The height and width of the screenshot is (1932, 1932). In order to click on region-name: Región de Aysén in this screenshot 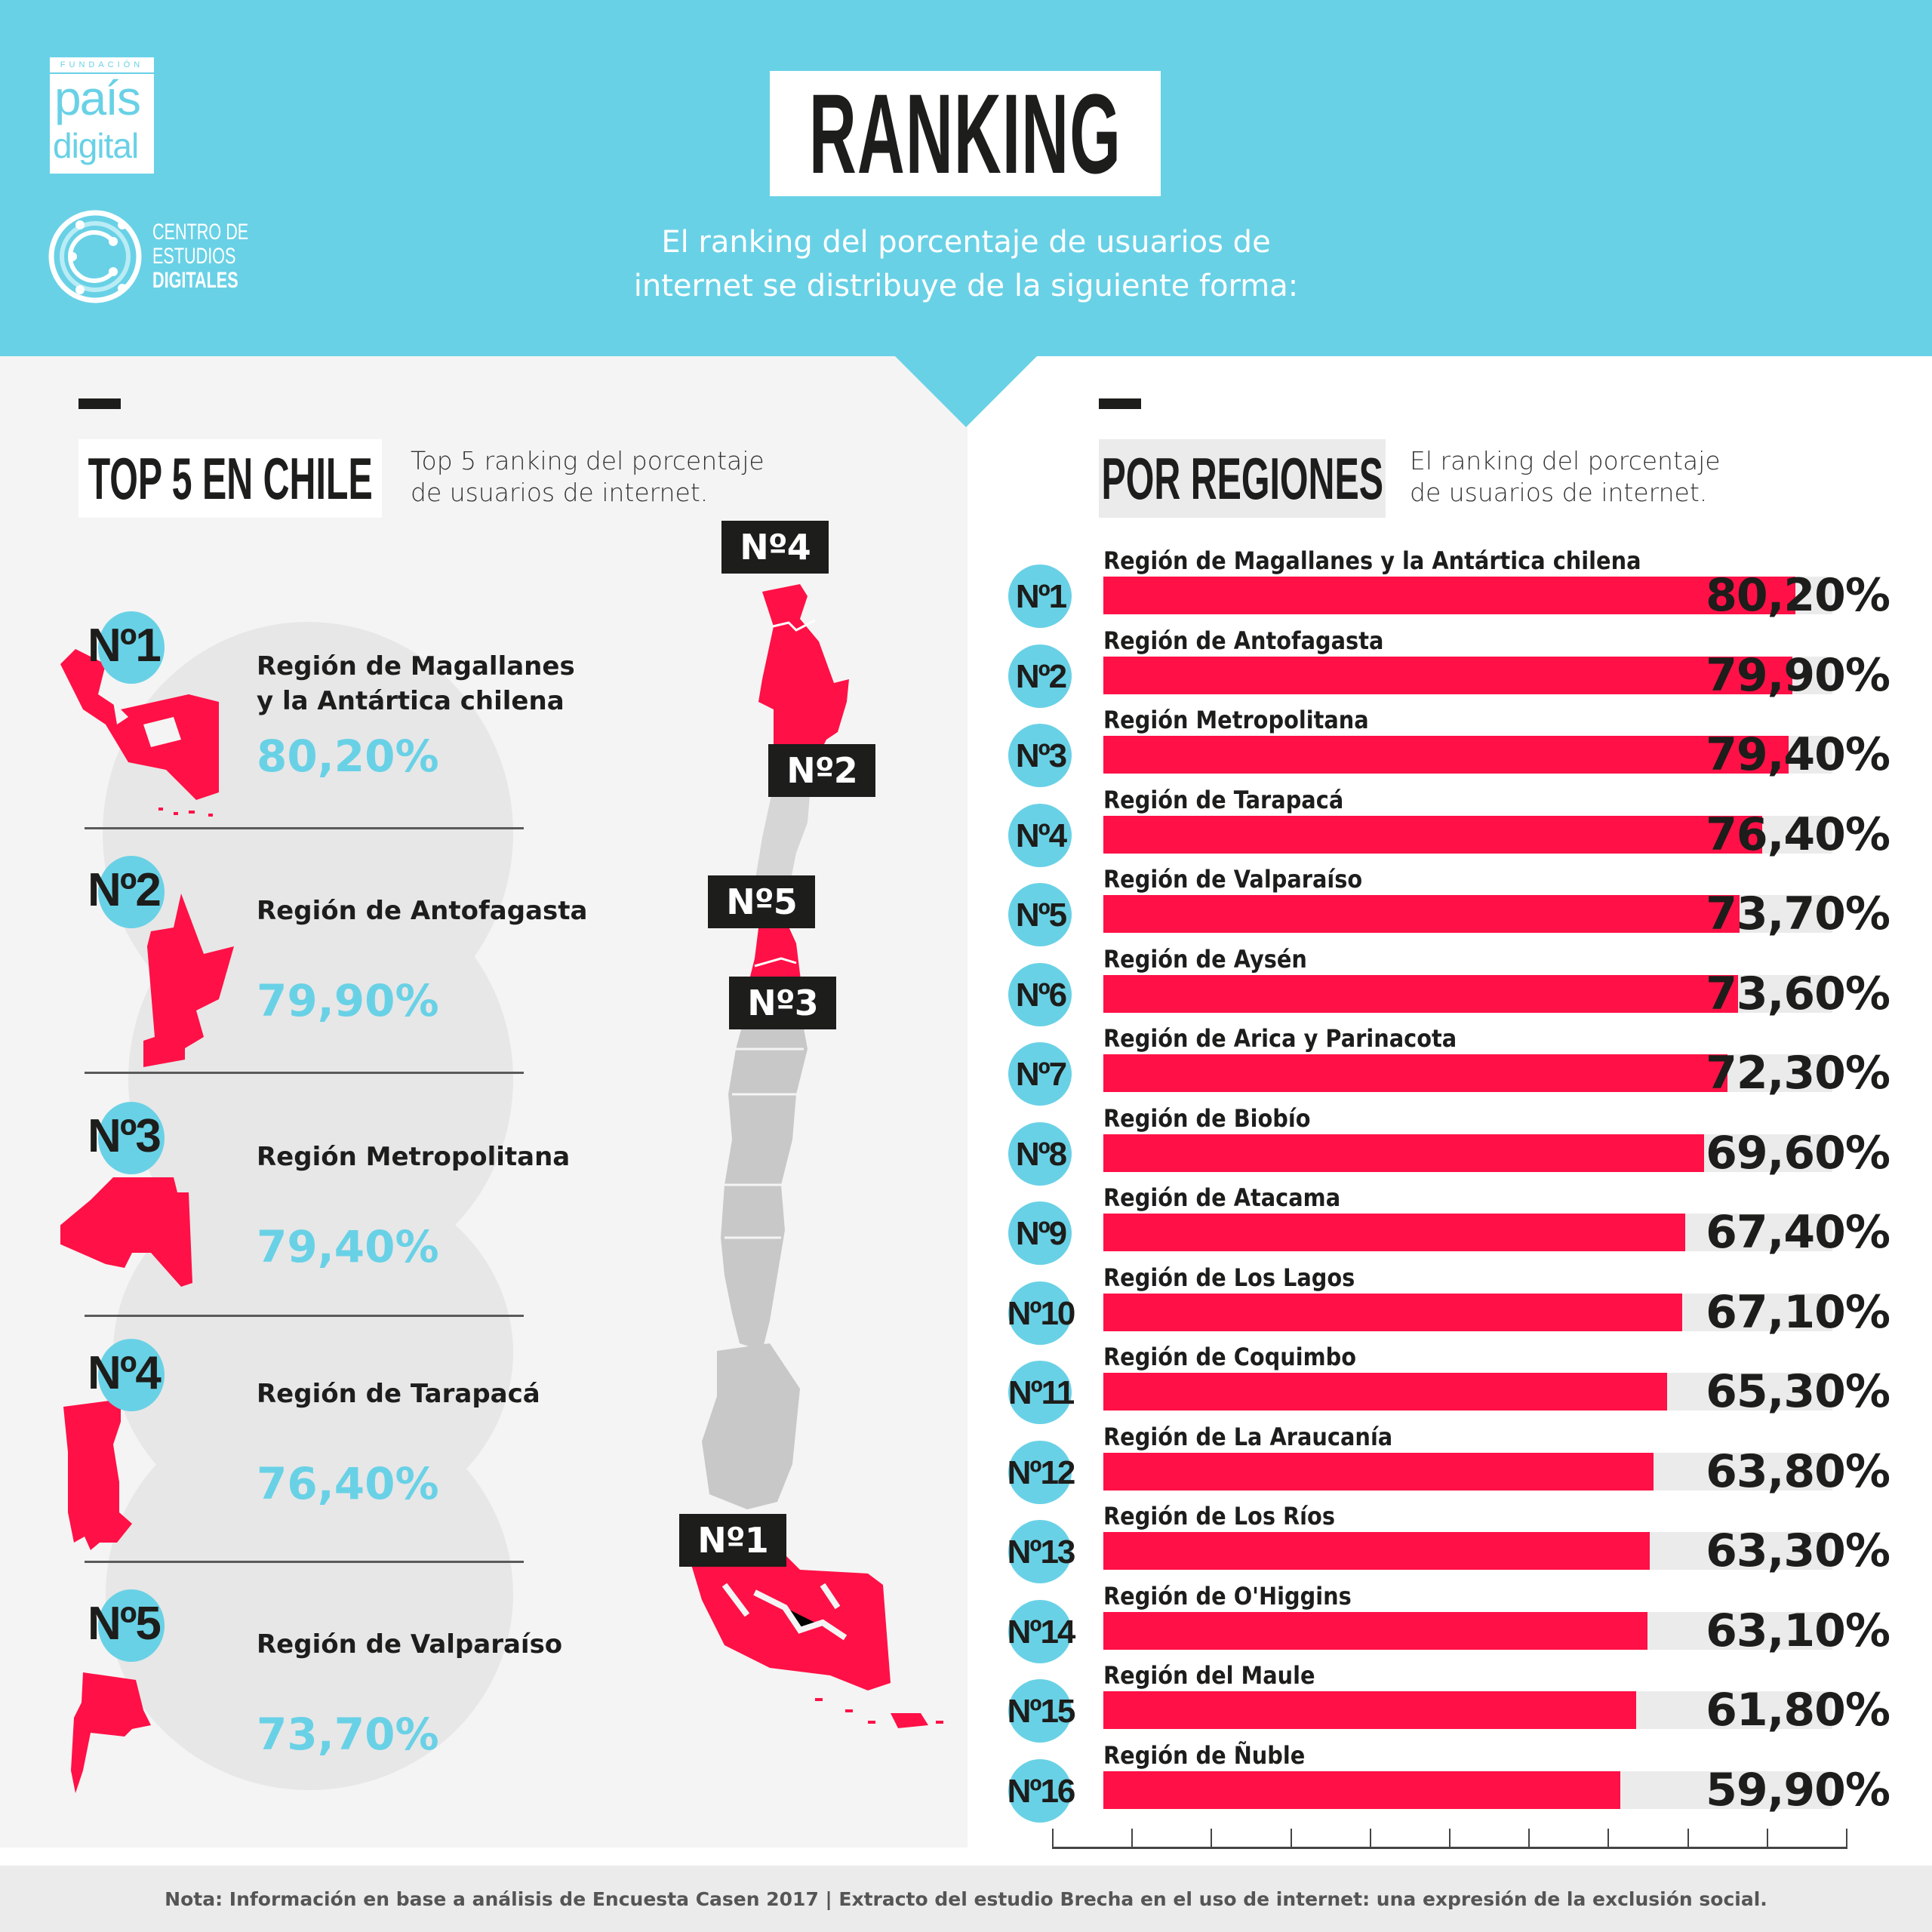, I will do `click(1205, 959)`.